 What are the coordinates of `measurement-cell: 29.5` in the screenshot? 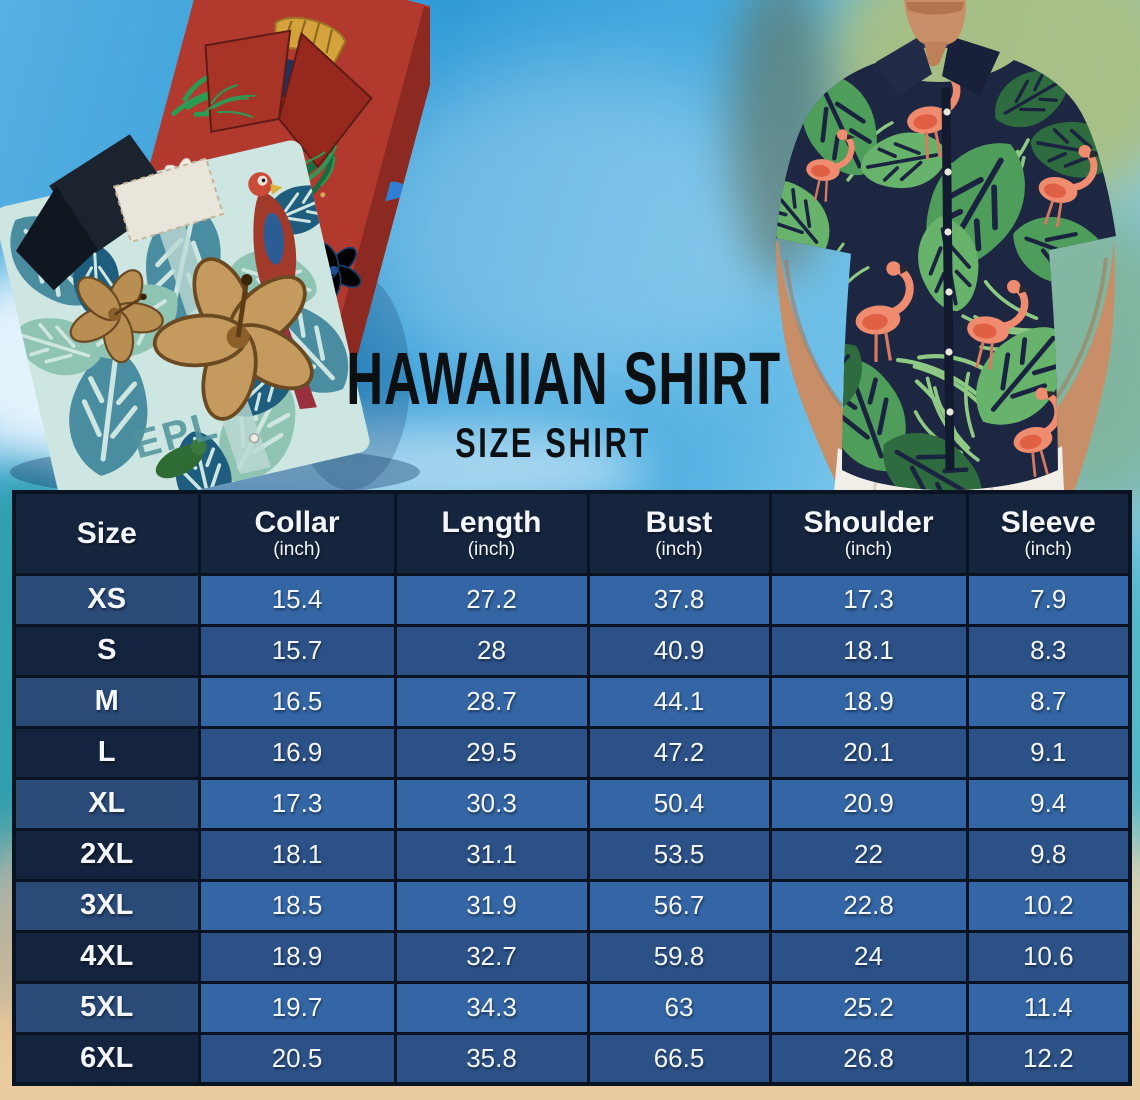 It's located at (491, 752).